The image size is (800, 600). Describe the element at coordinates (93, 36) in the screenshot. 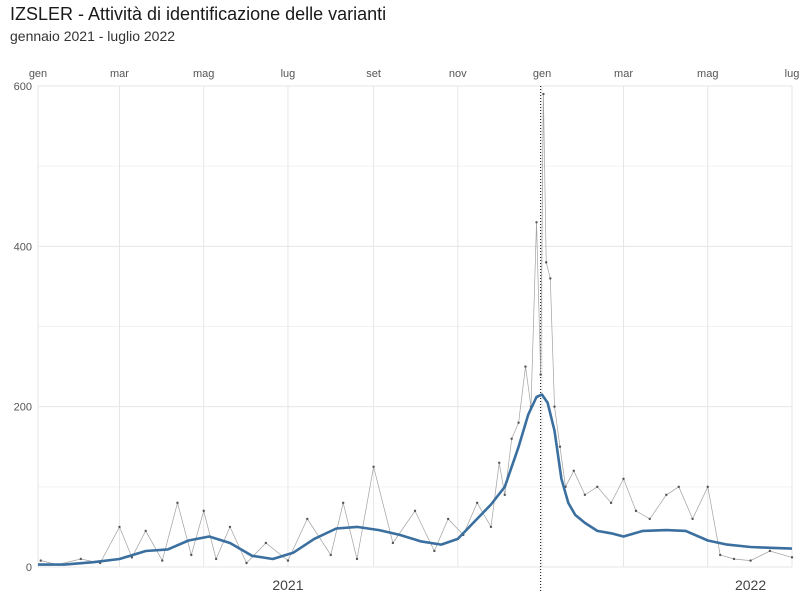

I see `chart-subtitle: gennaio 2021 - luglio 2022` at that location.